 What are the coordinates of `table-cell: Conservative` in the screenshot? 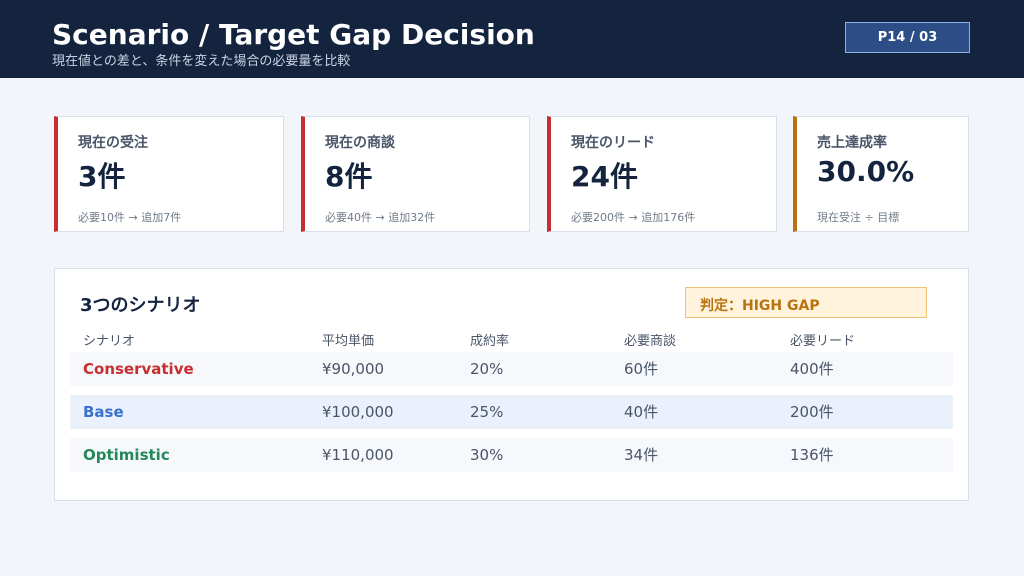 It's located at (138, 369).